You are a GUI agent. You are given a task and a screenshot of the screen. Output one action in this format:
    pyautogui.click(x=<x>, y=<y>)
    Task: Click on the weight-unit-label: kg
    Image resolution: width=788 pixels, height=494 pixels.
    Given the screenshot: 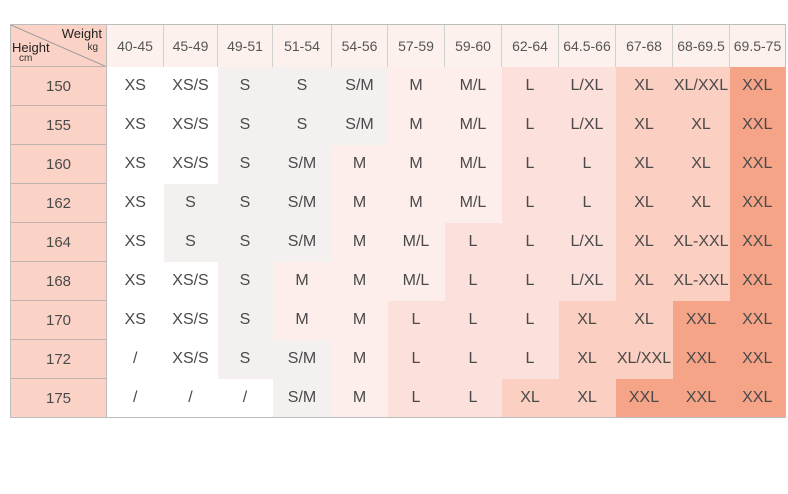 What is the action you would take?
    pyautogui.click(x=92, y=47)
    